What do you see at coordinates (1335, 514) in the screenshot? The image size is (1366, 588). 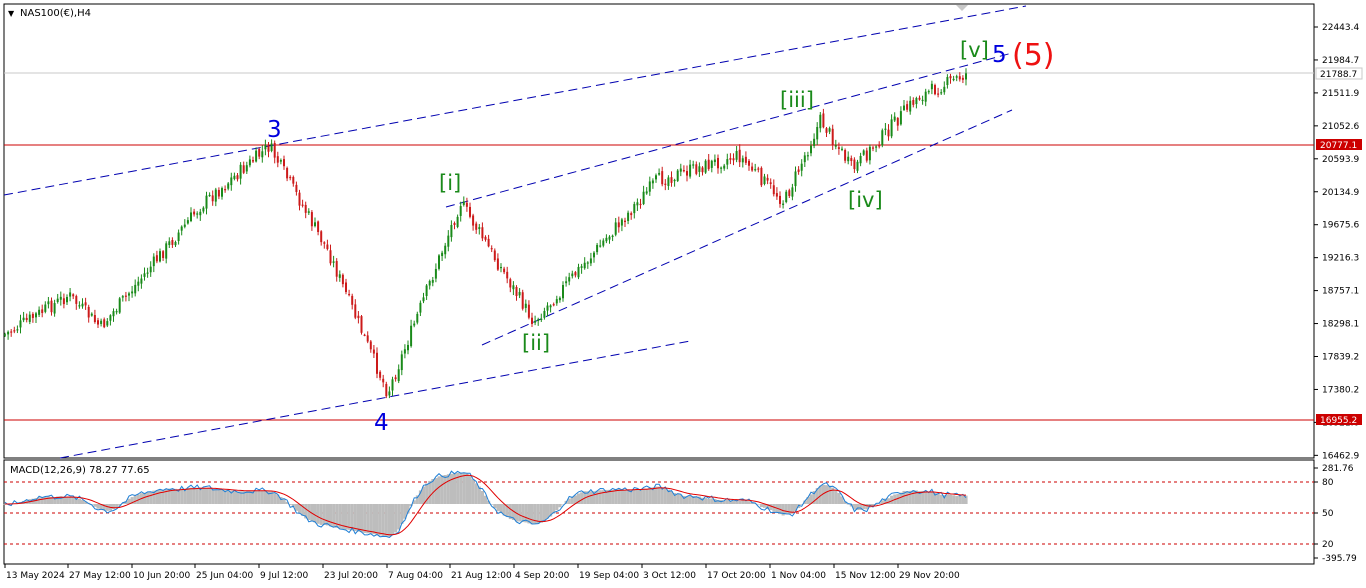 I see `macd-axis: 281.76 80 50 20 -395.79` at bounding box center [1335, 514].